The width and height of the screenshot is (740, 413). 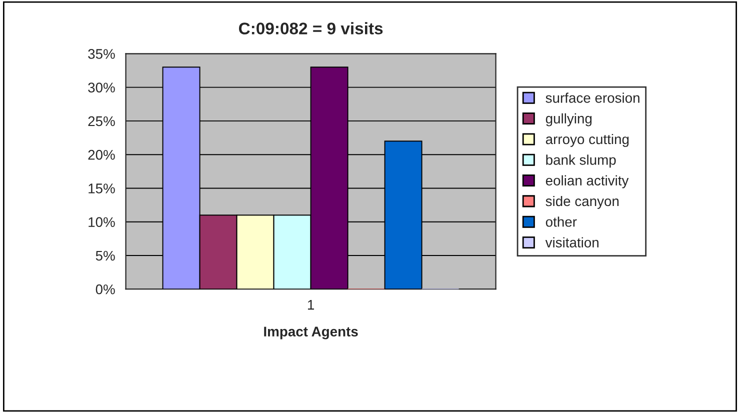 I want to click on legend-label: side canyon, so click(x=582, y=202).